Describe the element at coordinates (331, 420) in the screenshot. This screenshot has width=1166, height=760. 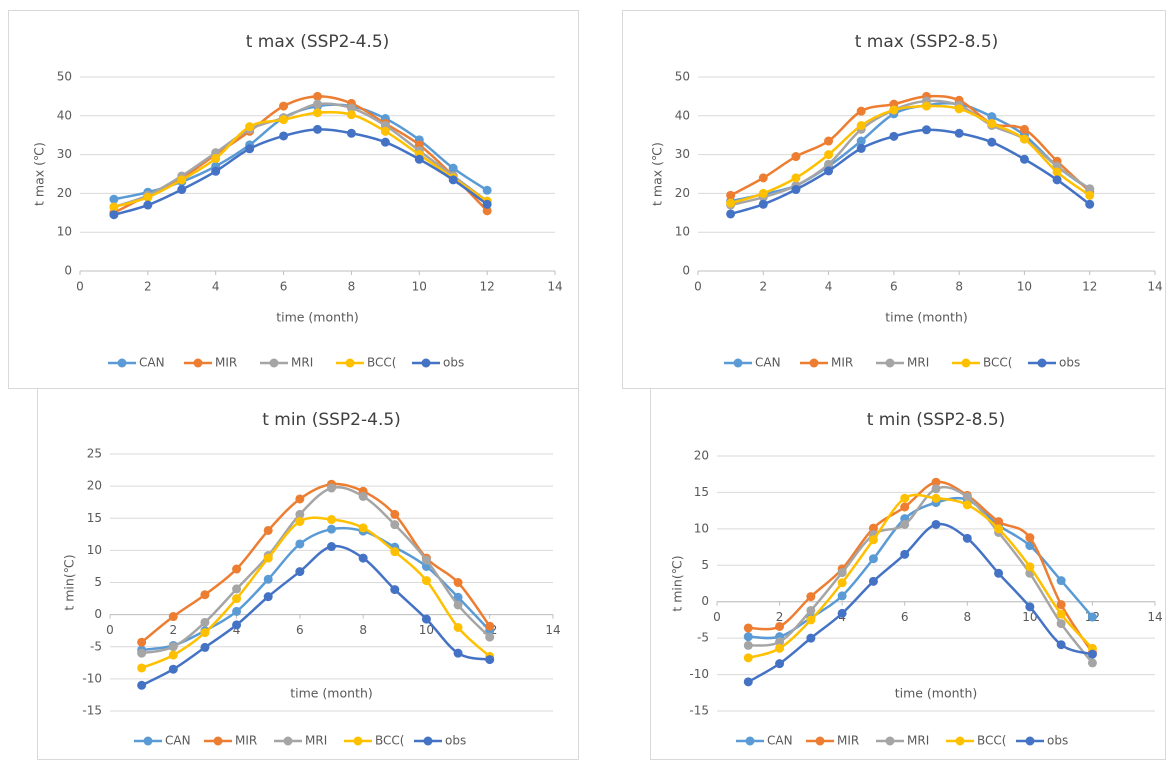
I see `chart-title: t min (SSP2-4.5)` at that location.